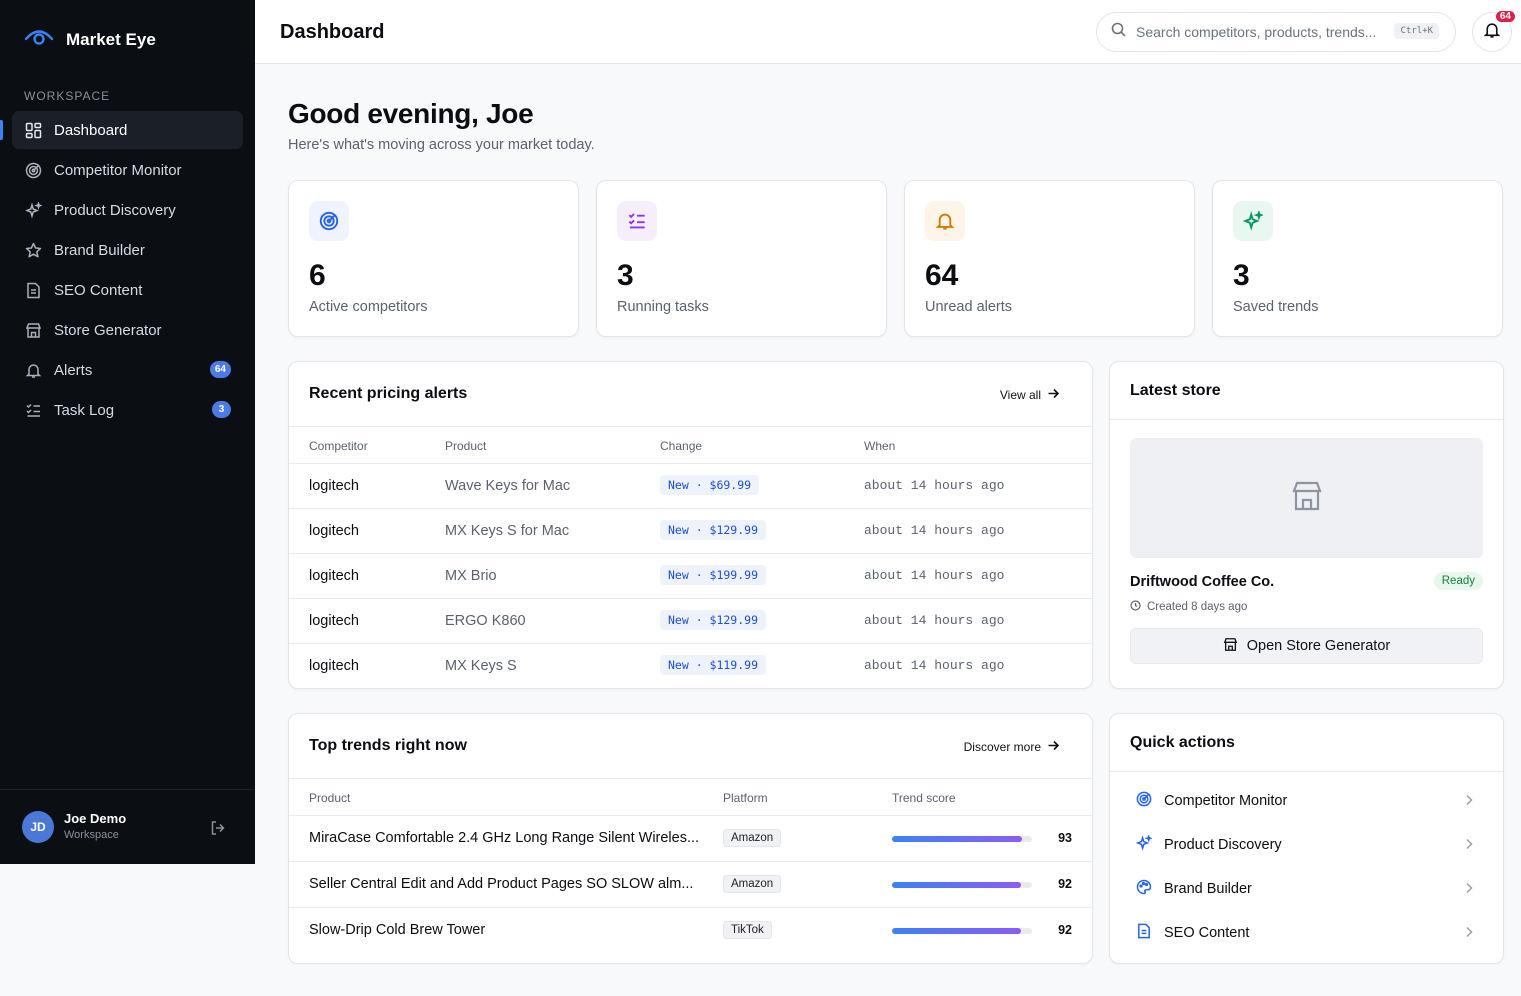  Describe the element at coordinates (1306, 801) in the screenshot. I see `quick-action-competitor-monitor: Competitor Monitor` at that location.